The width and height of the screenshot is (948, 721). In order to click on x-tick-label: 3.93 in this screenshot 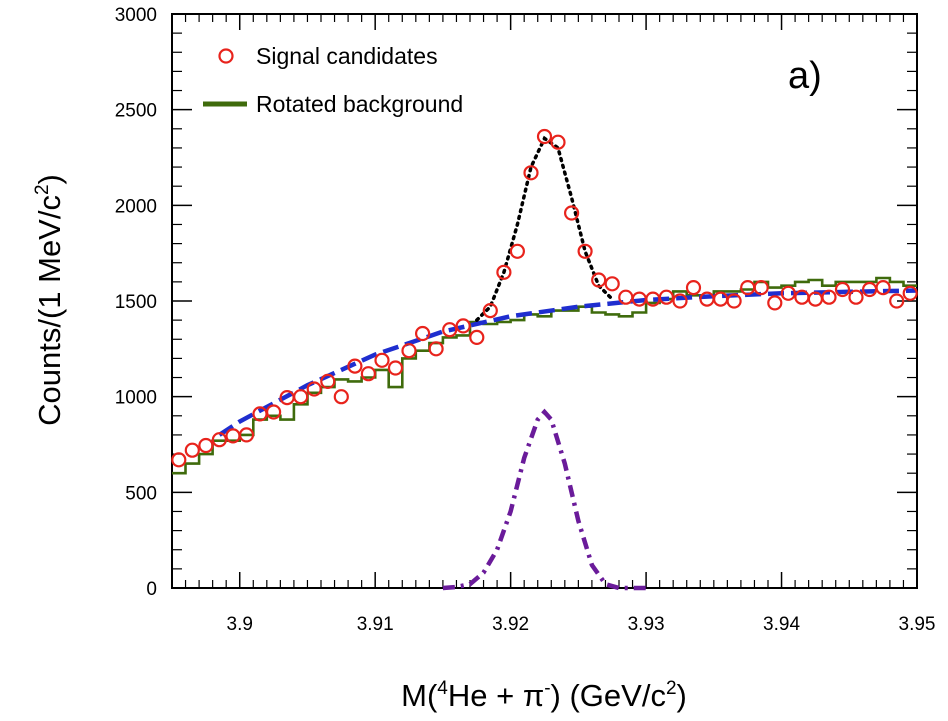, I will do `click(646, 624)`.